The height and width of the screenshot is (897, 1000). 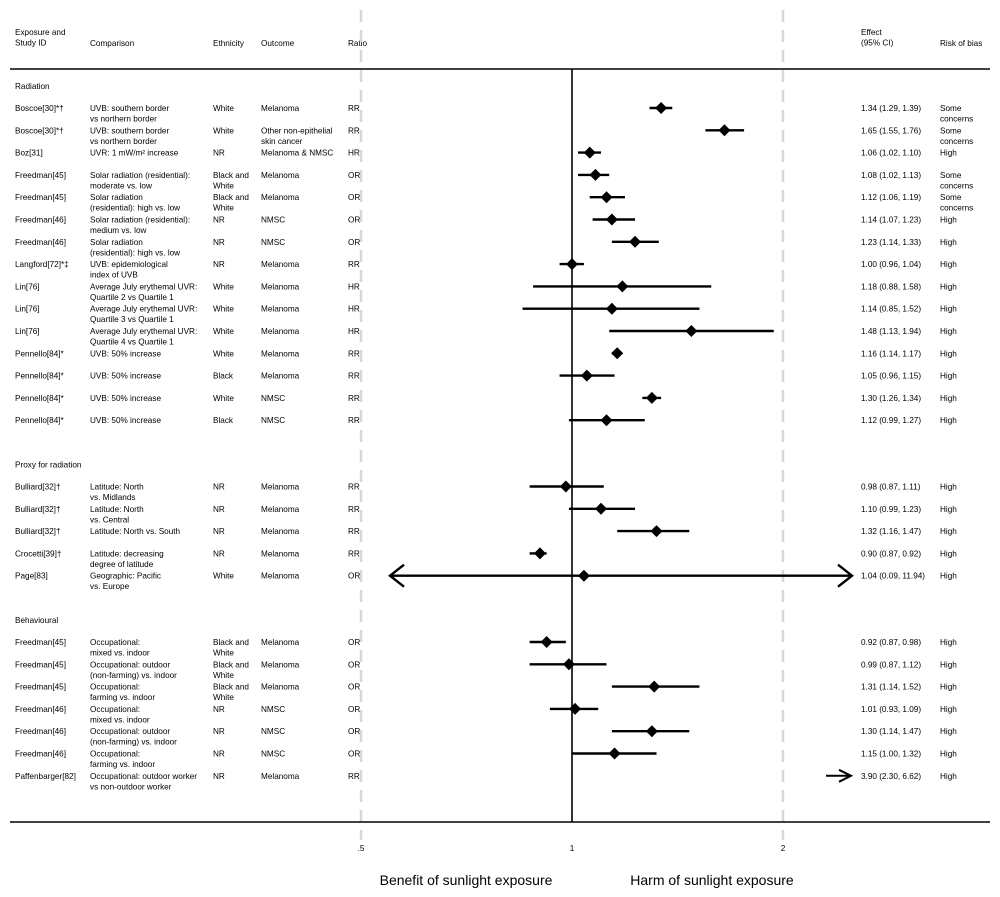 What do you see at coordinates (122, 764) in the screenshot?
I see `comparison: farming vs. indoor` at bounding box center [122, 764].